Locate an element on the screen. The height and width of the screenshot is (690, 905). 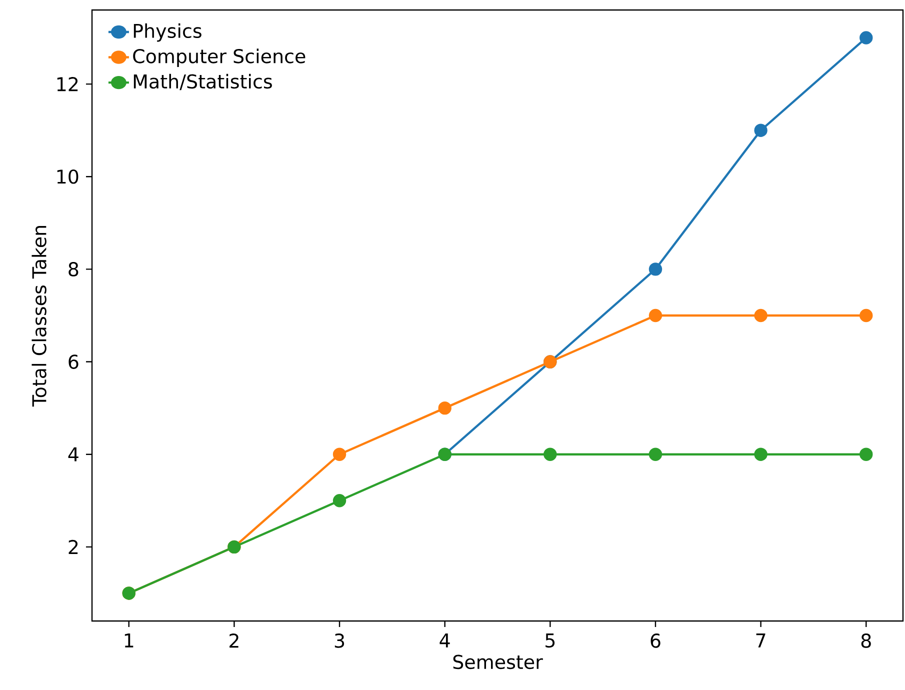
y-tick-label: 8 is located at coordinates (73, 269).